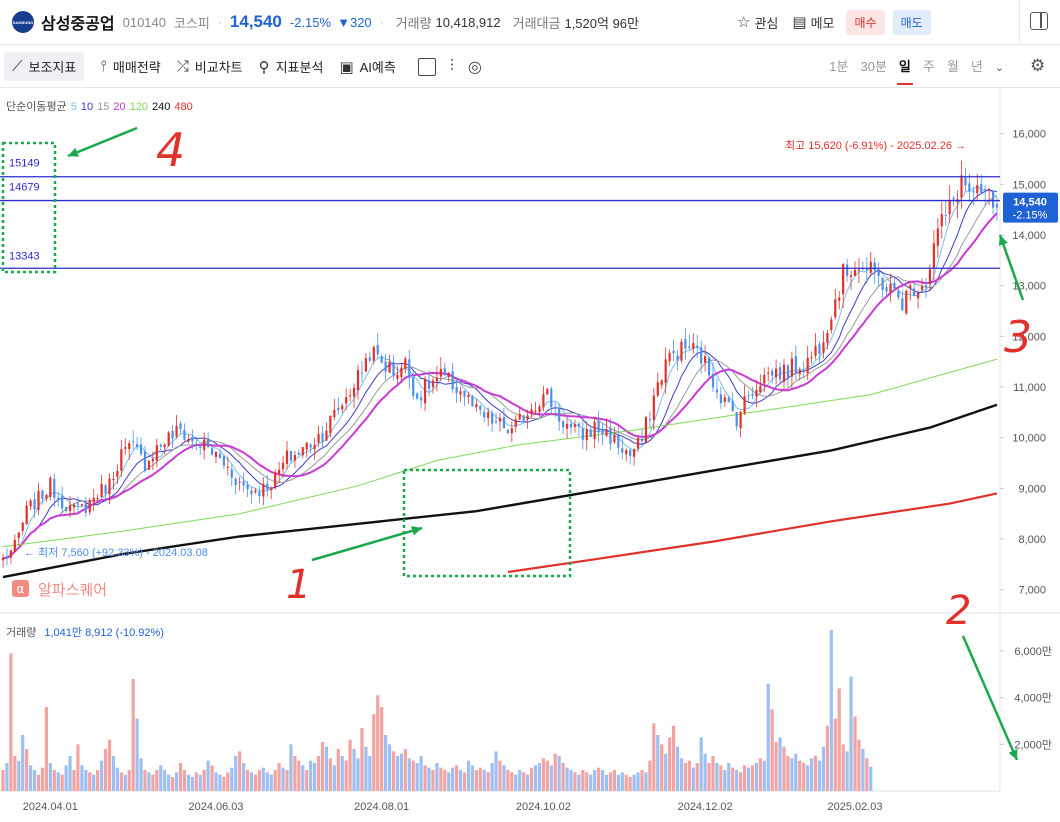 The width and height of the screenshot is (1060, 822). What do you see at coordinates (218, 67) in the screenshot?
I see `compare-label: 비교차트` at bounding box center [218, 67].